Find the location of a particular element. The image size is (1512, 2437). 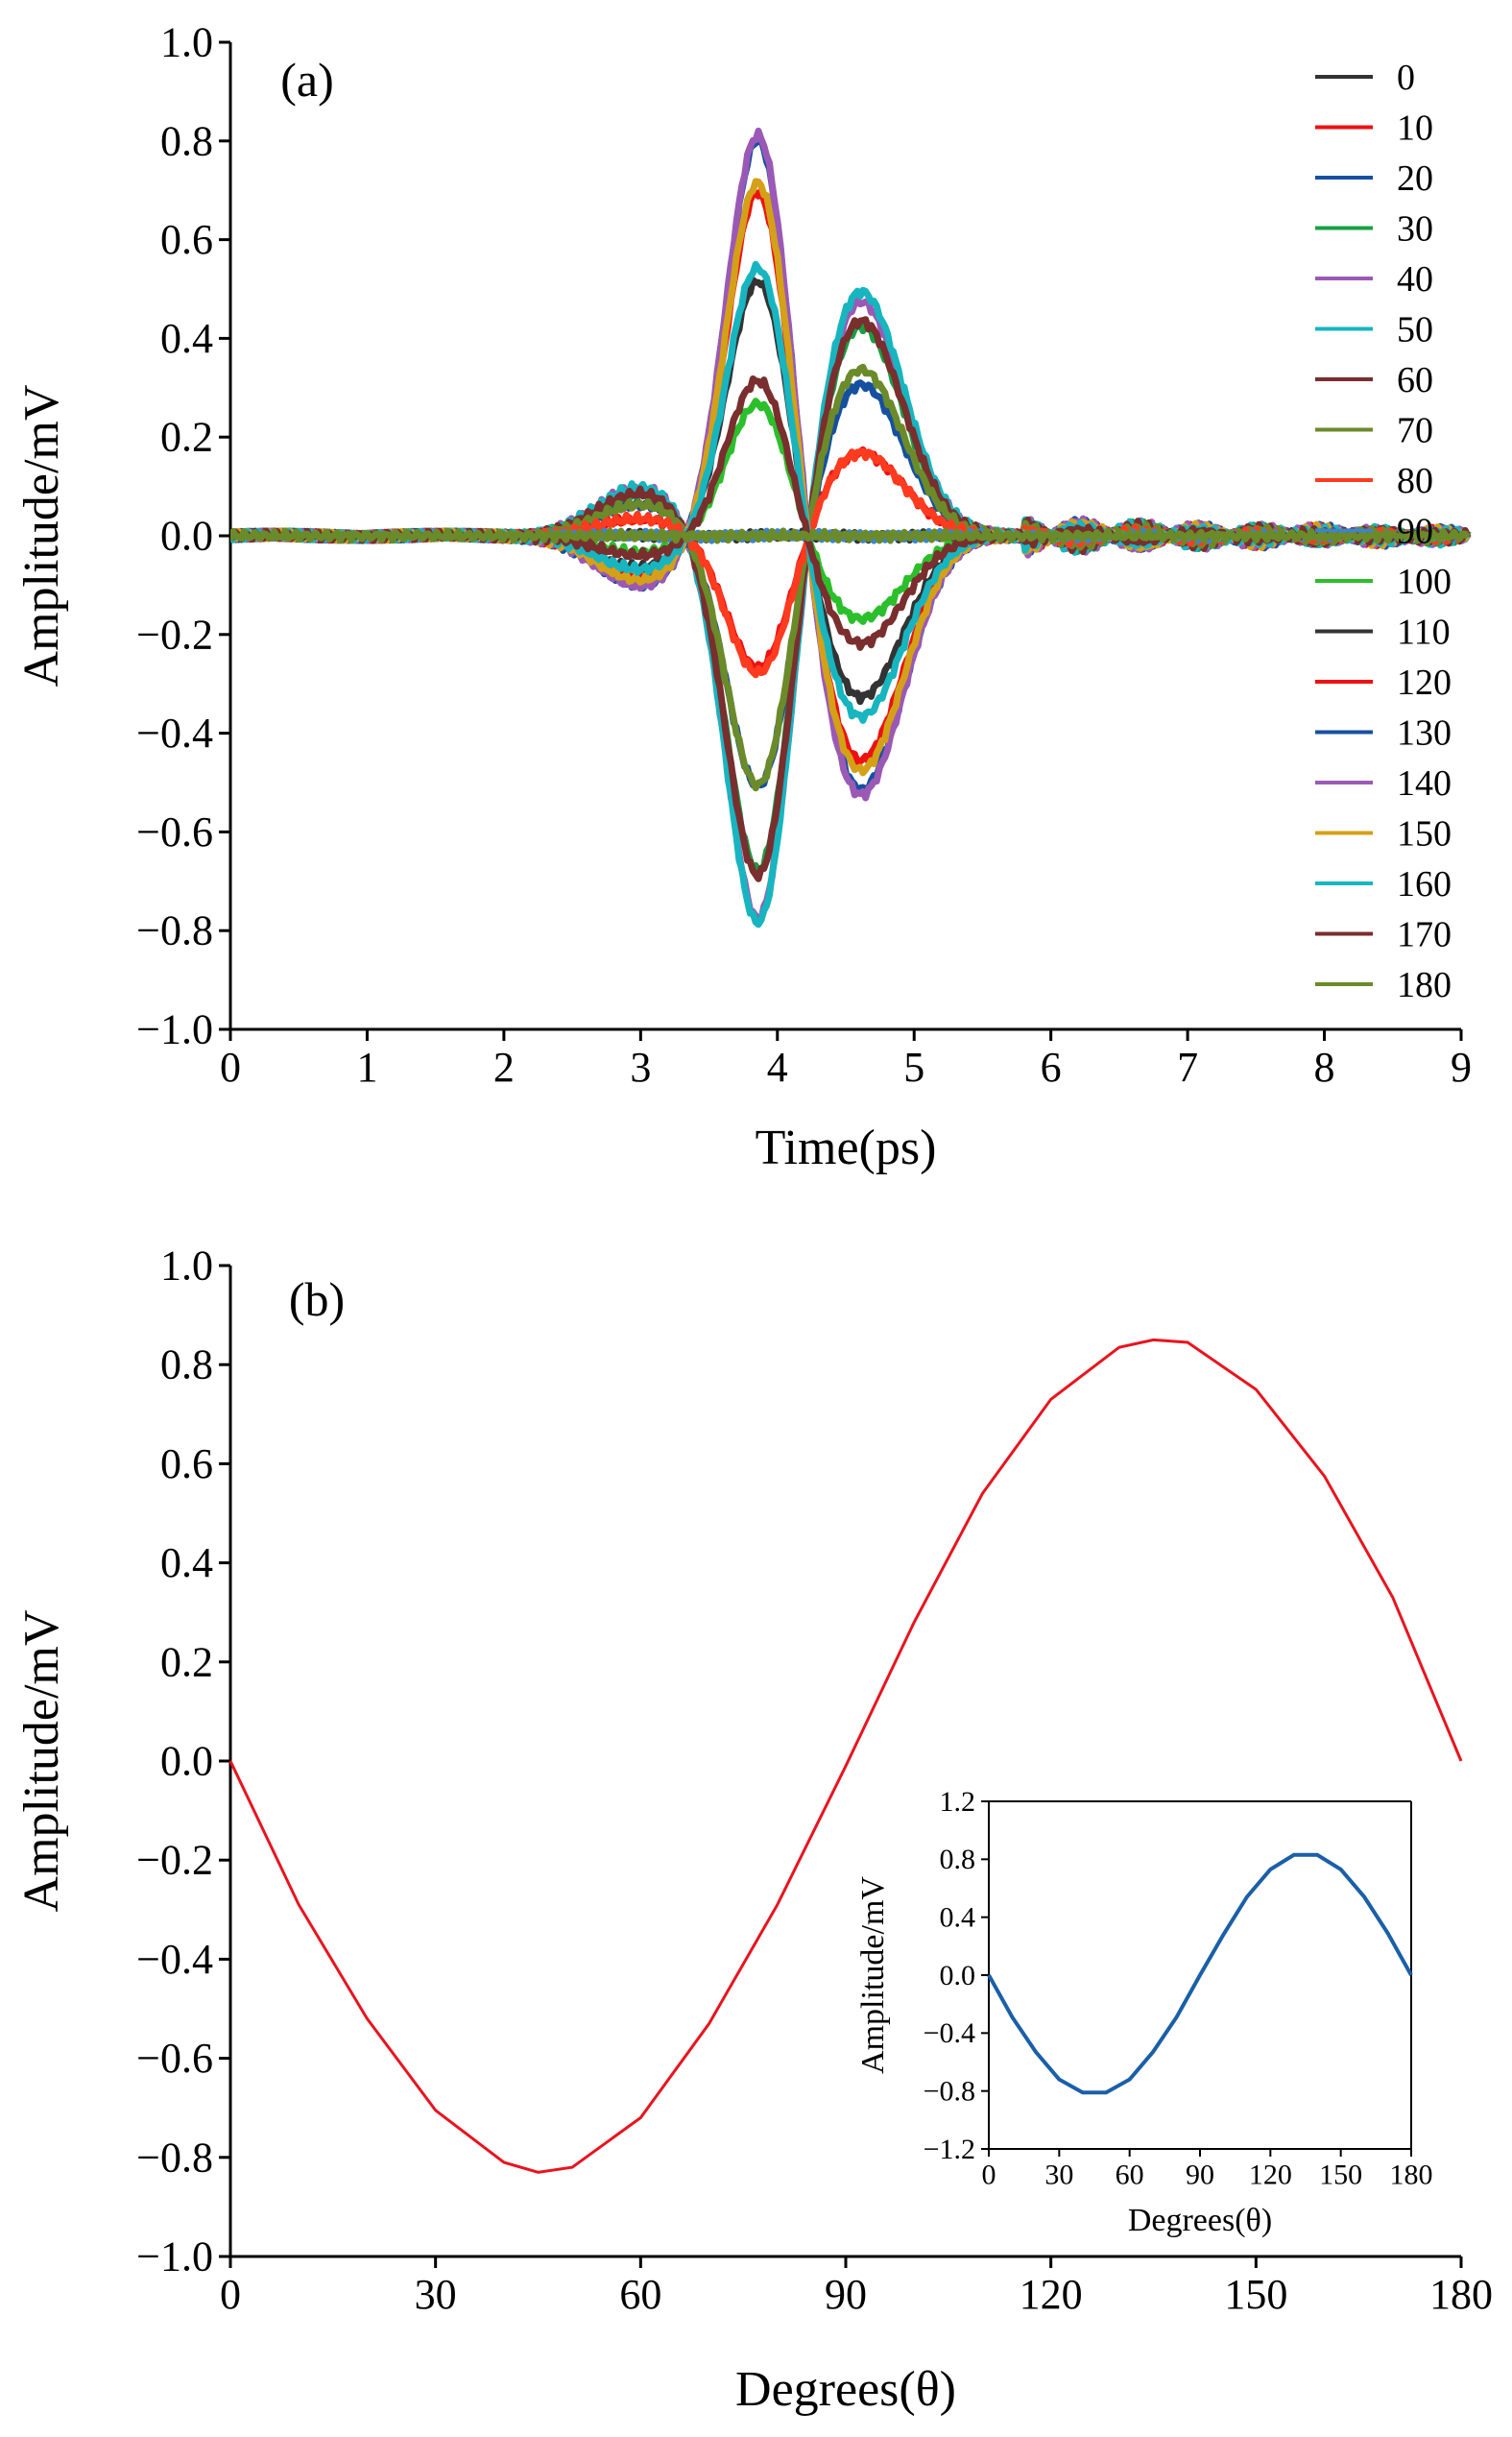

x-tick-label: 8 is located at coordinates (1324, 1068).